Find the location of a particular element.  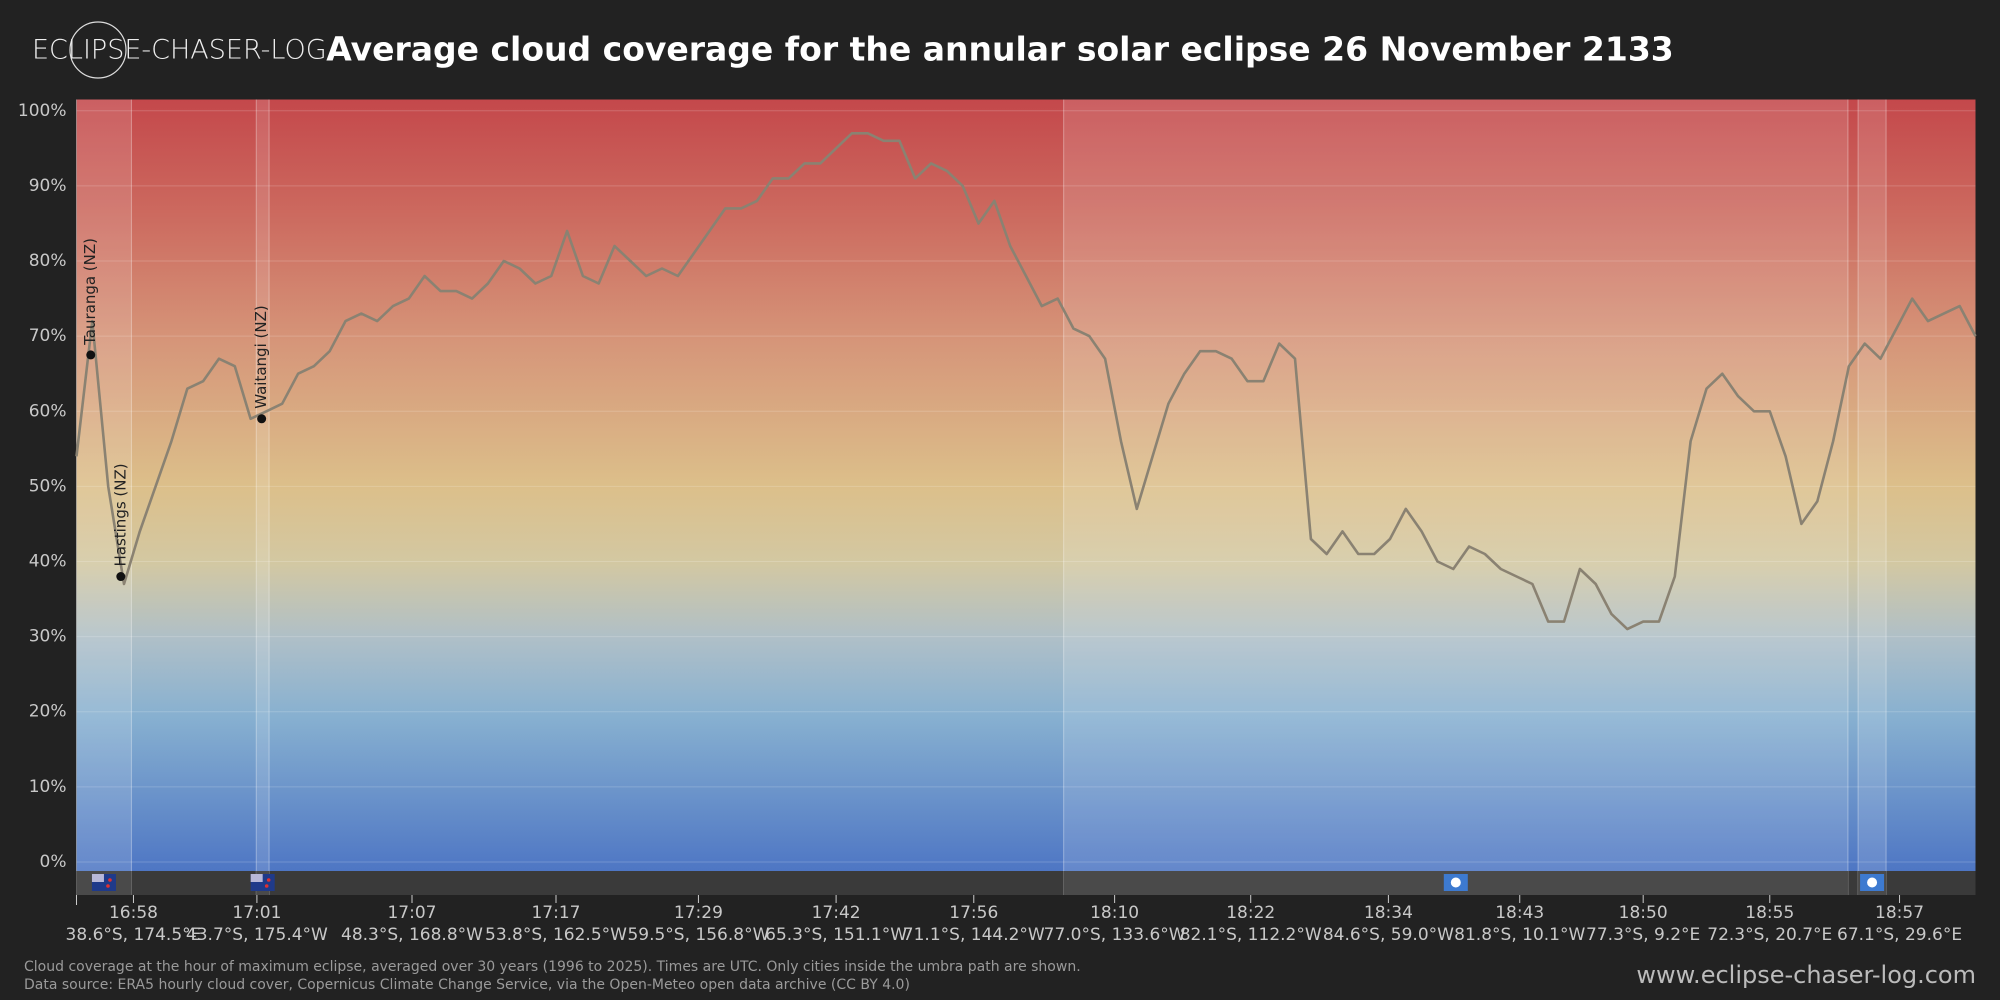

x-tick-label: 18:55 is located at coordinates (1769, 913).